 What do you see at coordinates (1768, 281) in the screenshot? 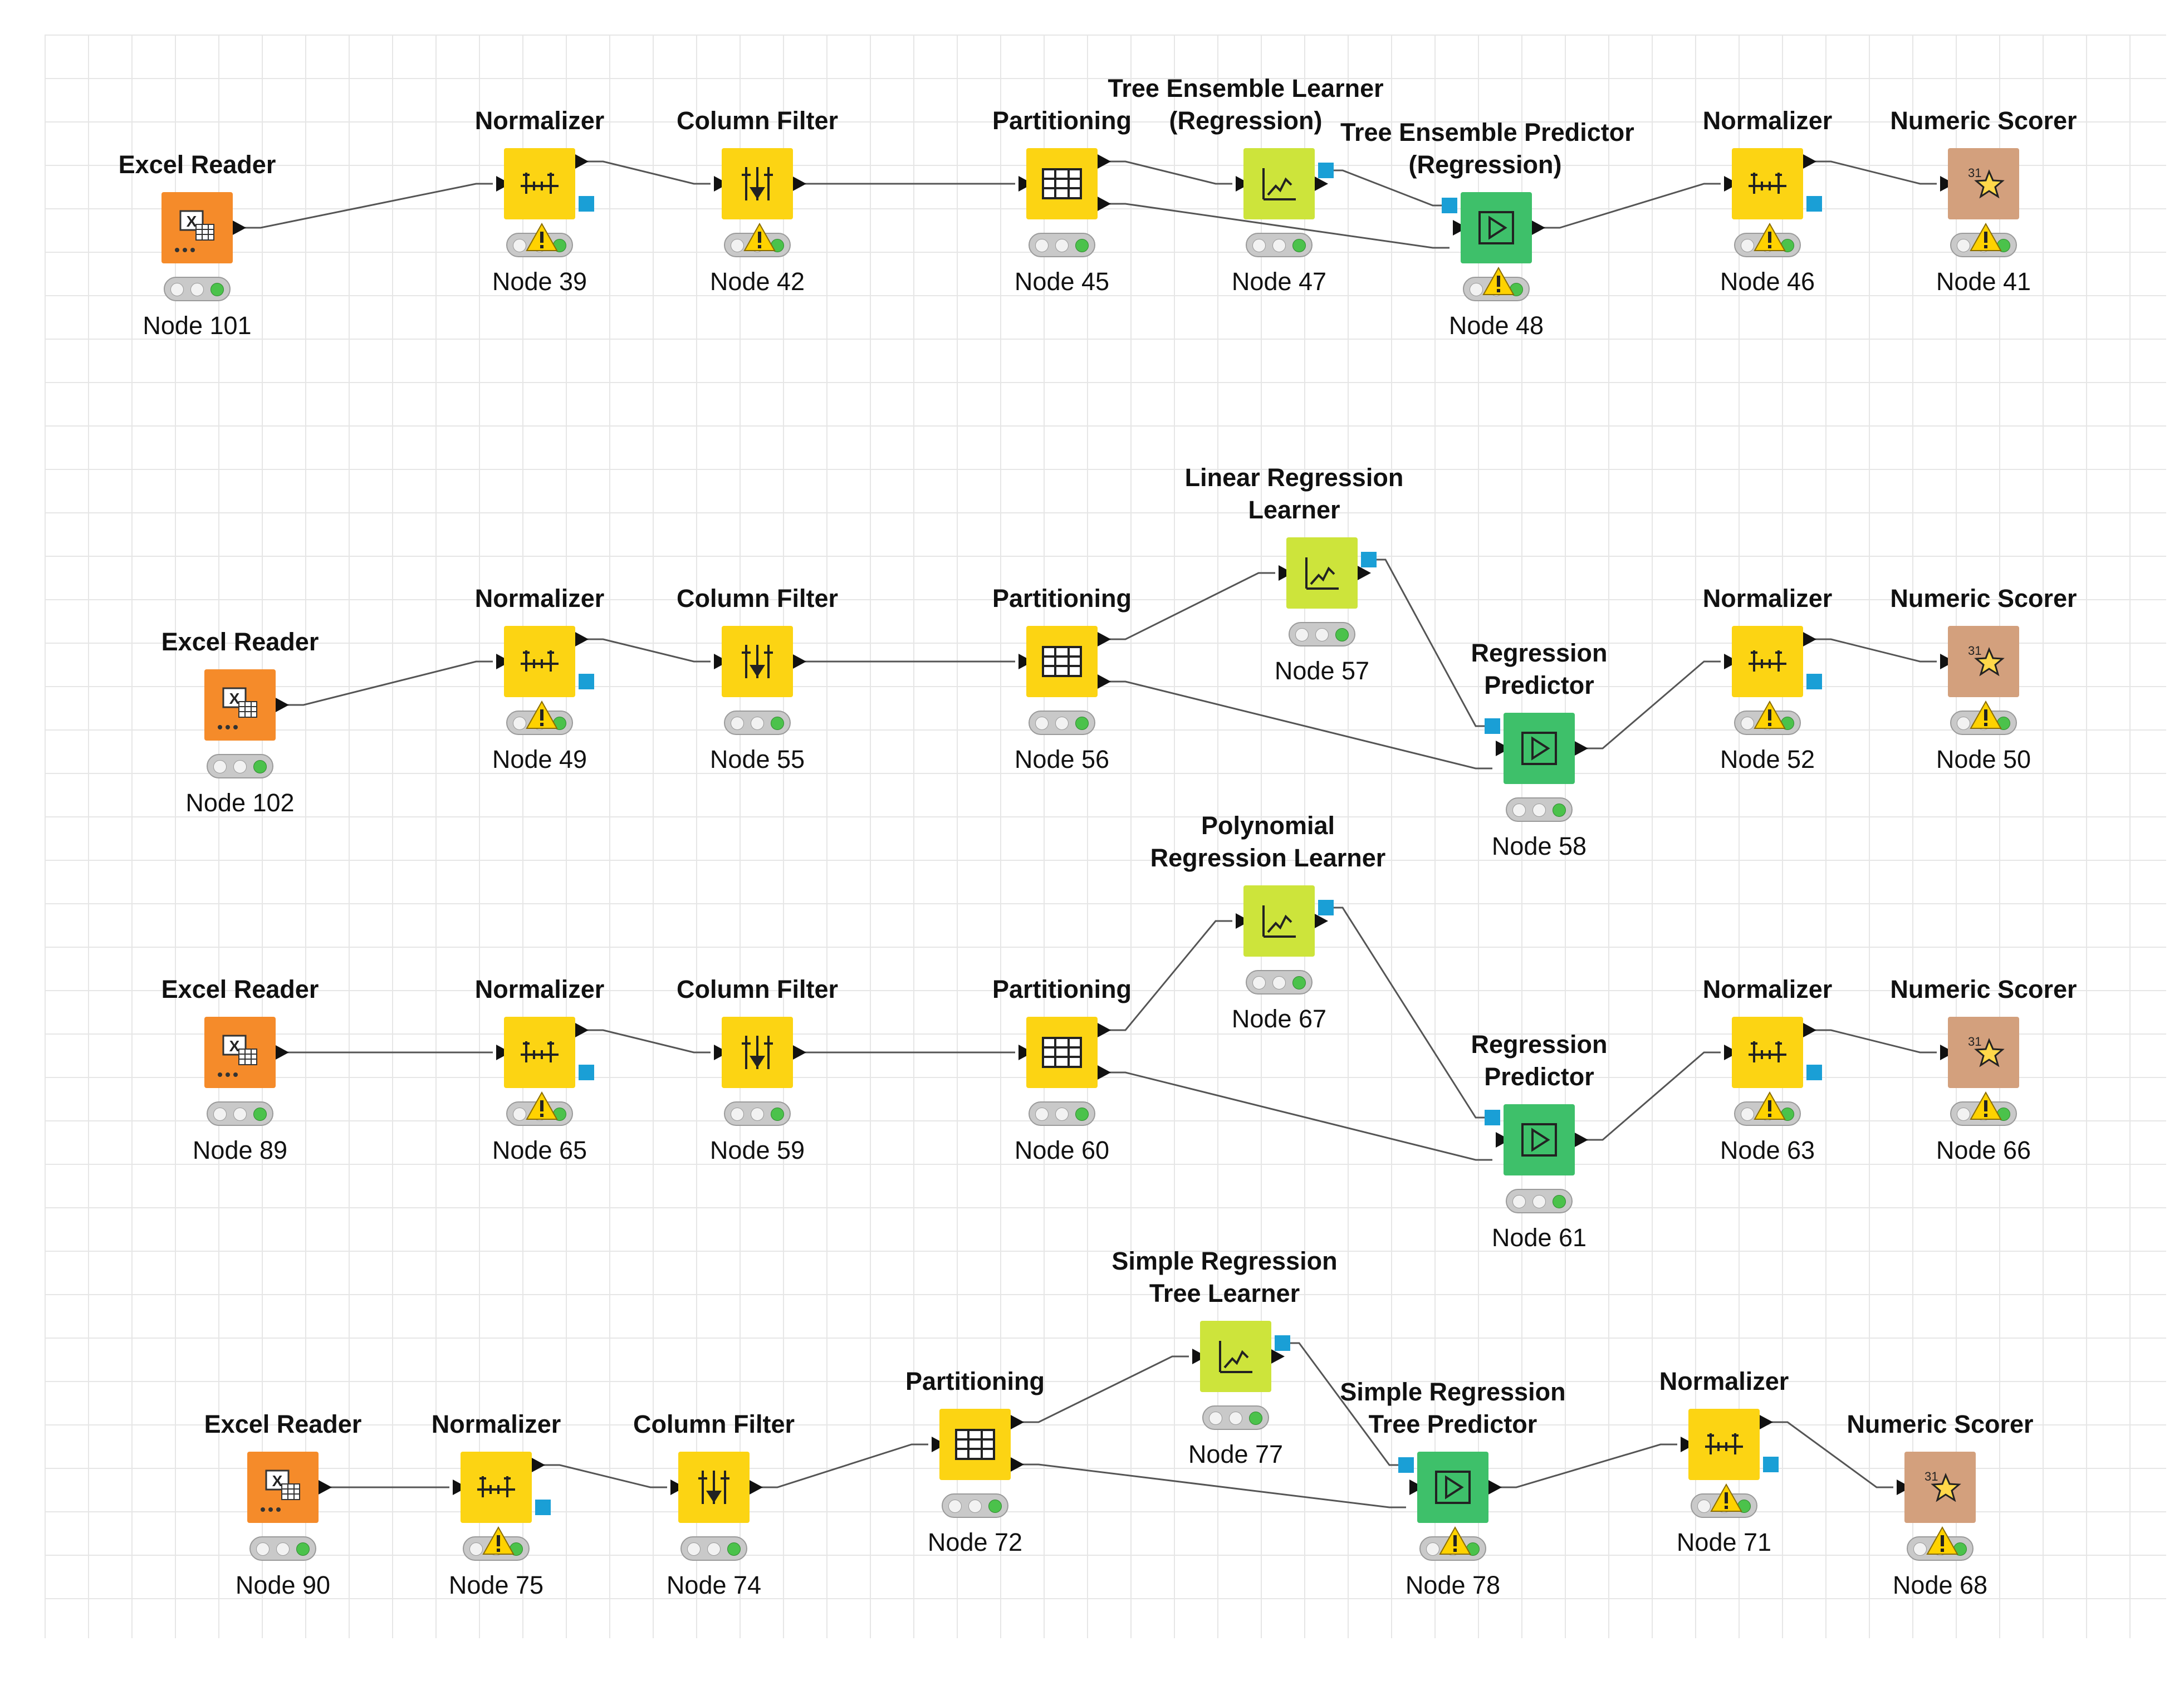
I see `node-id-label: Node 46` at bounding box center [1768, 281].